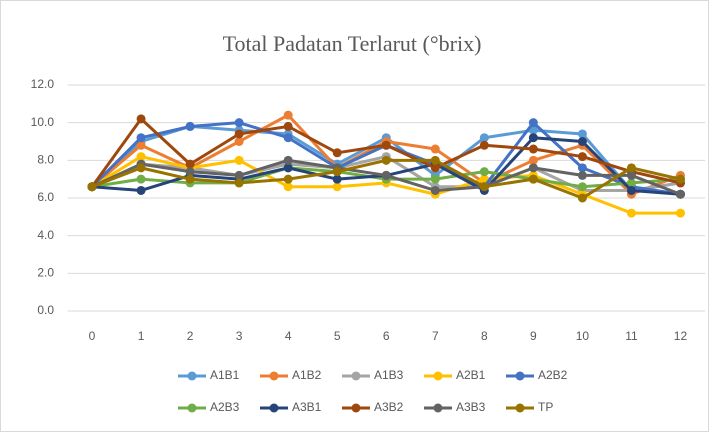 Image resolution: width=713 pixels, height=432 pixels. Describe the element at coordinates (471, 375) in the screenshot. I see `legend-label: A2B1` at that location.